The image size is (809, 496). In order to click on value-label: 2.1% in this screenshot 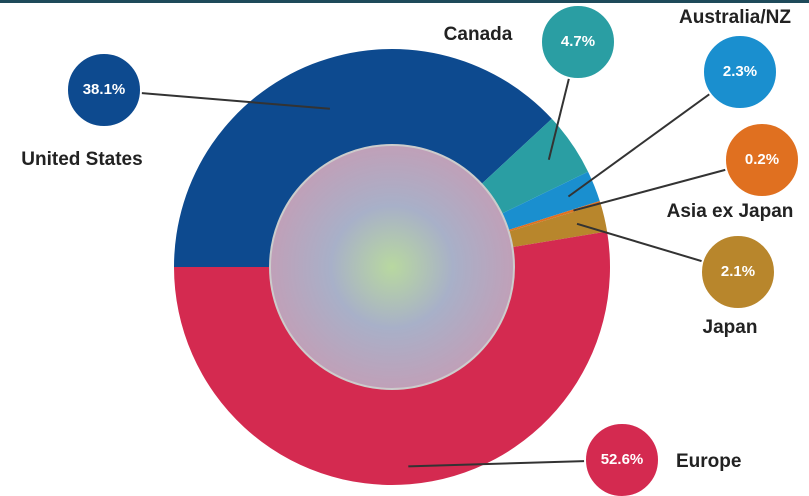, I will do `click(738, 271)`.